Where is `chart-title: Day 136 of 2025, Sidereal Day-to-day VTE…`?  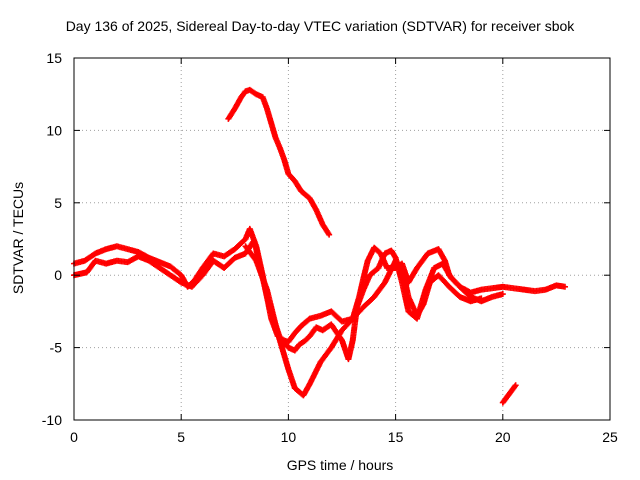
chart-title: Day 136 of 2025, Sidereal Day-to-day VTE… is located at coordinates (320, 26).